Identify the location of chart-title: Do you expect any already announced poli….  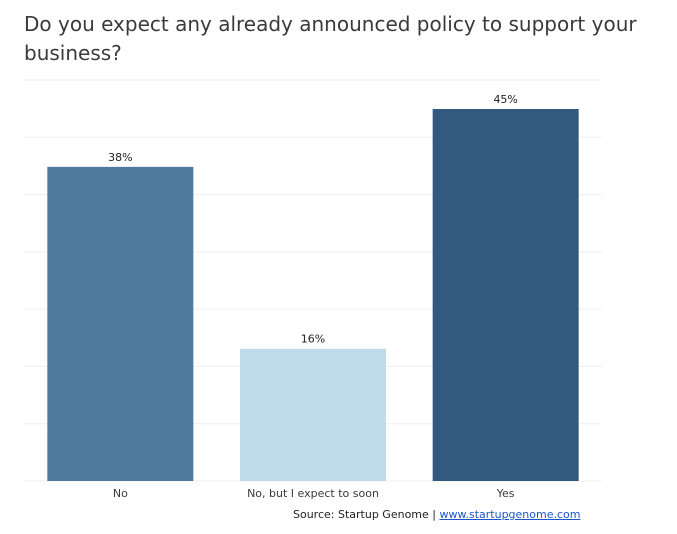
(330, 38).